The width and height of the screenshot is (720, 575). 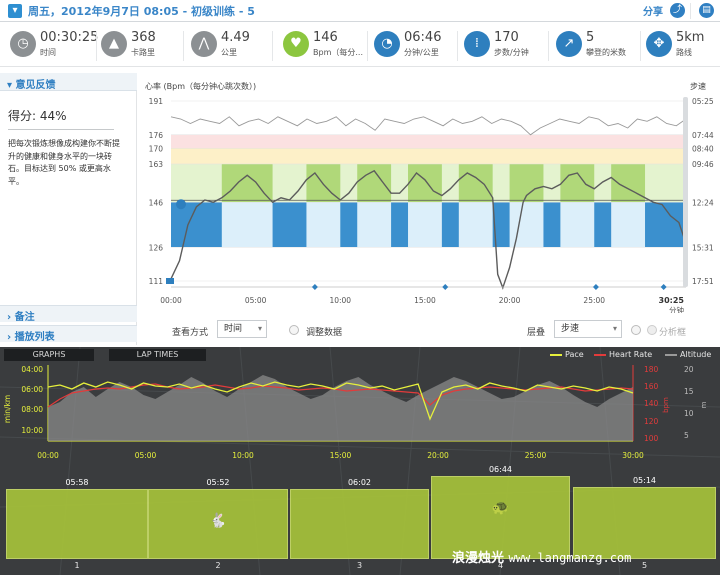 What do you see at coordinates (32, 369) in the screenshot?
I see `pace-y-tick: 04:00` at bounding box center [32, 369].